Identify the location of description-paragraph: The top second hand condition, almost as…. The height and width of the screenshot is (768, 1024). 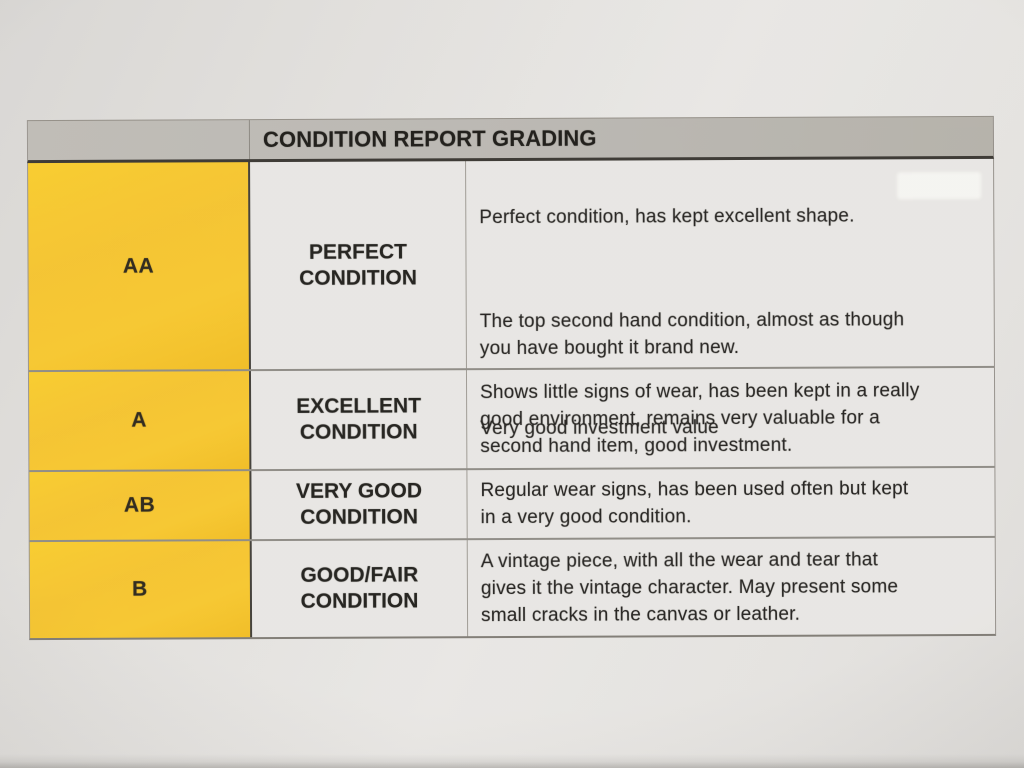
(692, 334).